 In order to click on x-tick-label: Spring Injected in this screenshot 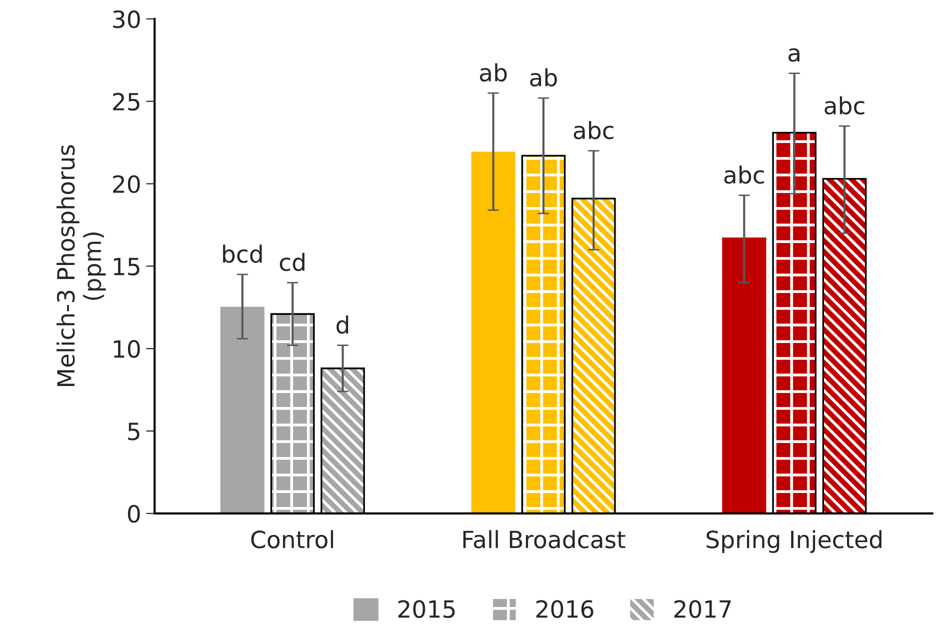, I will do `click(794, 541)`.